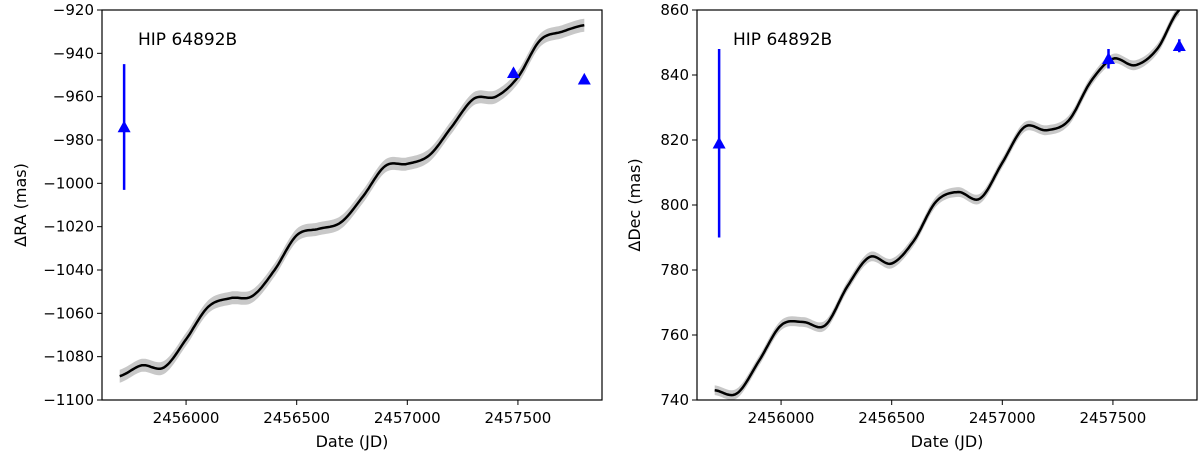  Describe the element at coordinates (674, 10) in the screenshot. I see `dec-y-tick-label: 860` at that location.